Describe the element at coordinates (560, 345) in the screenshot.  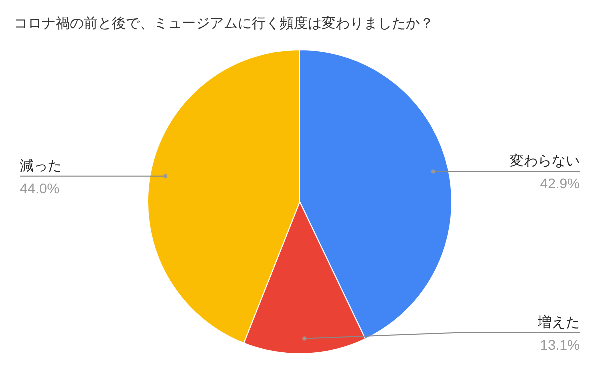
I see `data-label: 13.1%` at that location.